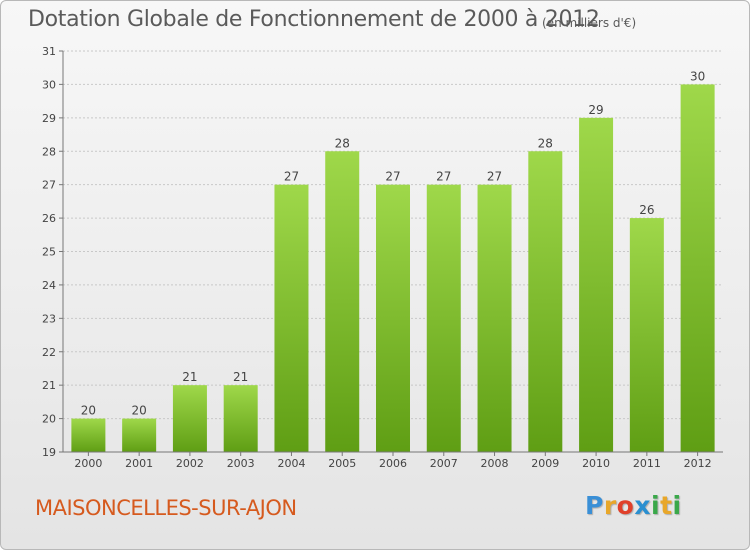 The height and width of the screenshot is (550, 750). I want to click on x-tick-label: 2012, so click(698, 463).